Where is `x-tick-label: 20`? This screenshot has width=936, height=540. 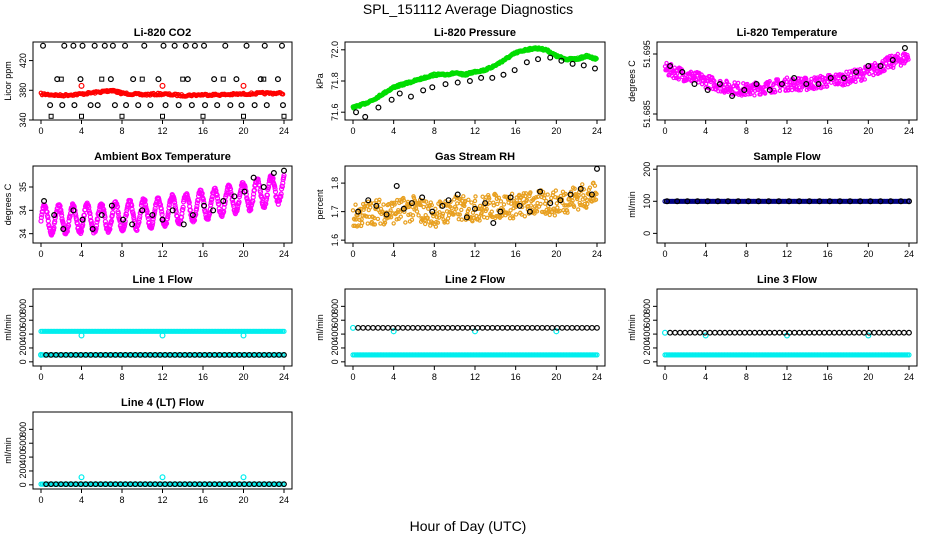 x-tick-label: 20 is located at coordinates (243, 131).